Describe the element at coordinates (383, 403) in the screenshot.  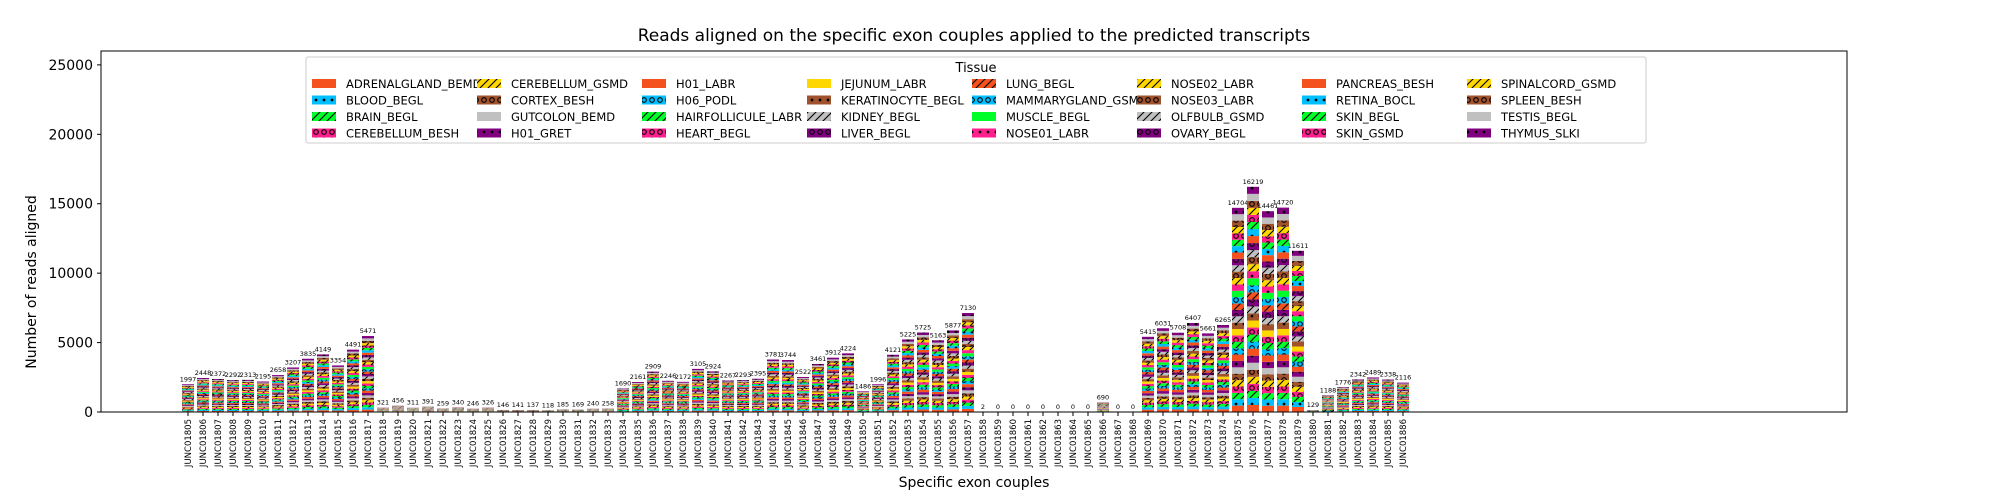
I see `bar-value-label: 321` at that location.